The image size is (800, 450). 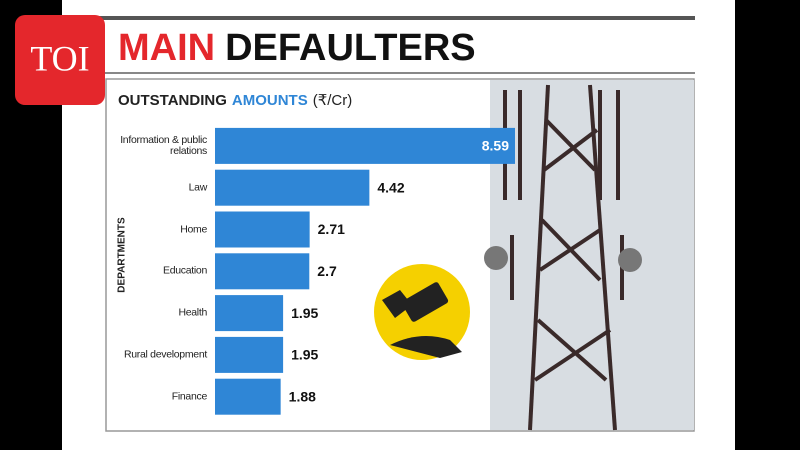 I want to click on subtitle-part: AMOUNTS, so click(x=270, y=100).